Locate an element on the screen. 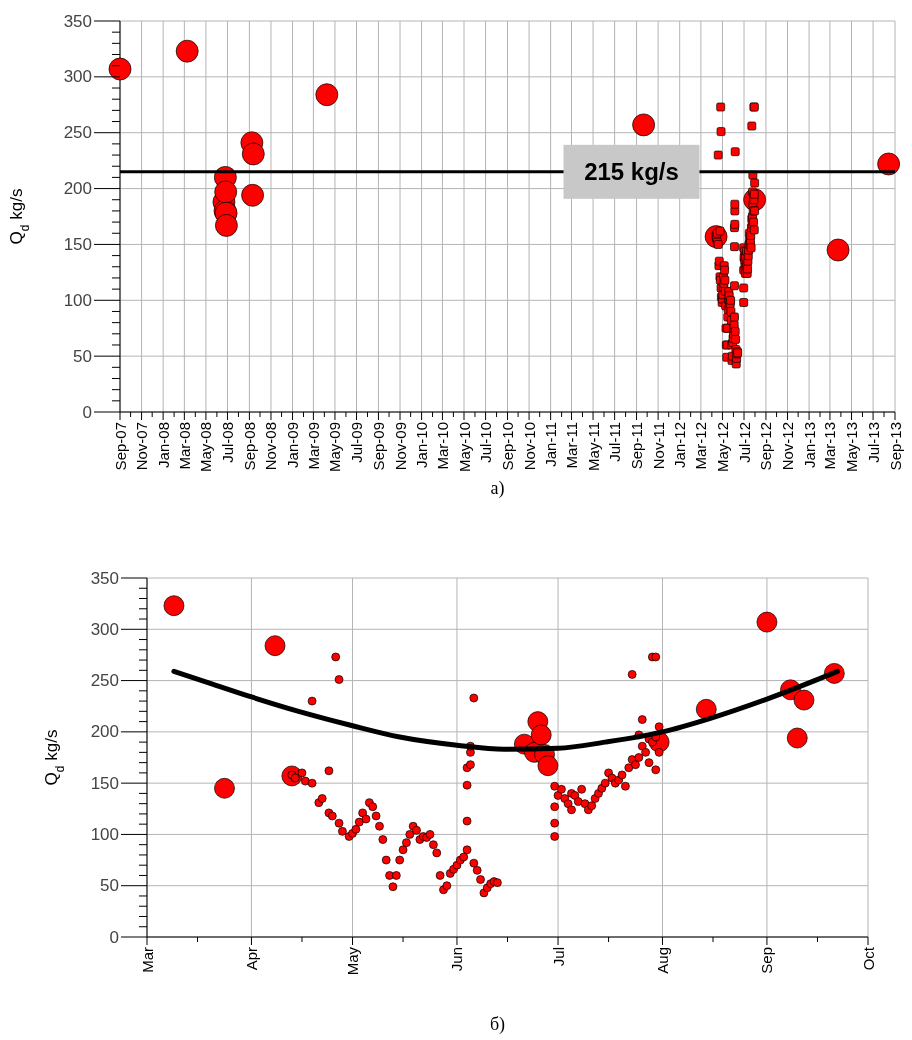  x-tick-label: May-10 is located at coordinates (464, 447).